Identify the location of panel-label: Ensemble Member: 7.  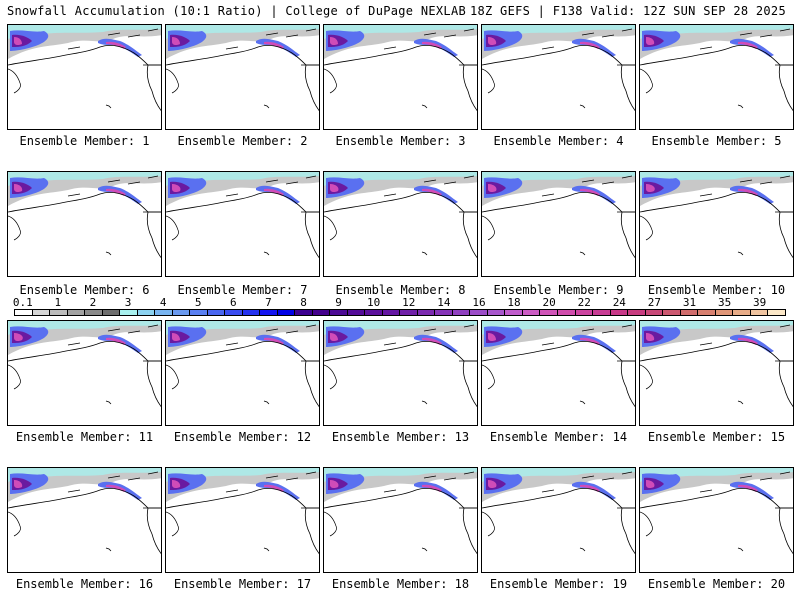
(242, 290).